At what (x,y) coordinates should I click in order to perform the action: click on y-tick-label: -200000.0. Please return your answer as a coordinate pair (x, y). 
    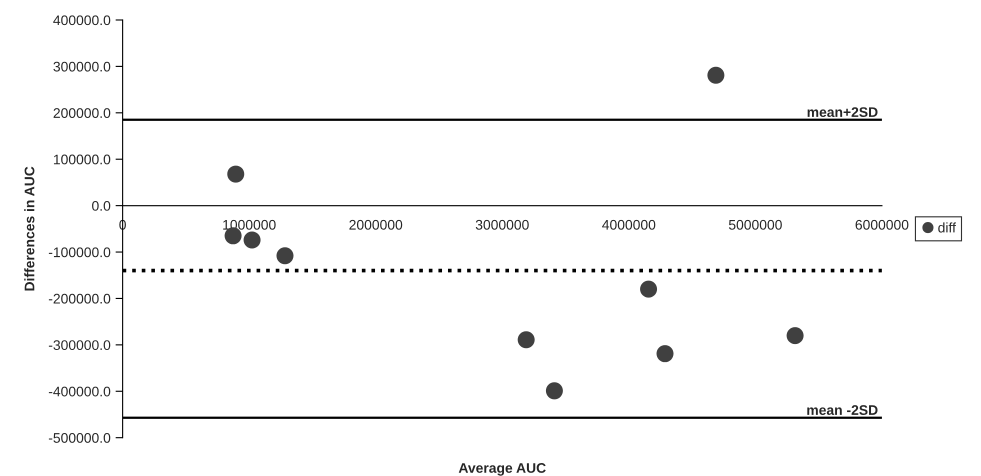
    Looking at the image, I should click on (79, 299).